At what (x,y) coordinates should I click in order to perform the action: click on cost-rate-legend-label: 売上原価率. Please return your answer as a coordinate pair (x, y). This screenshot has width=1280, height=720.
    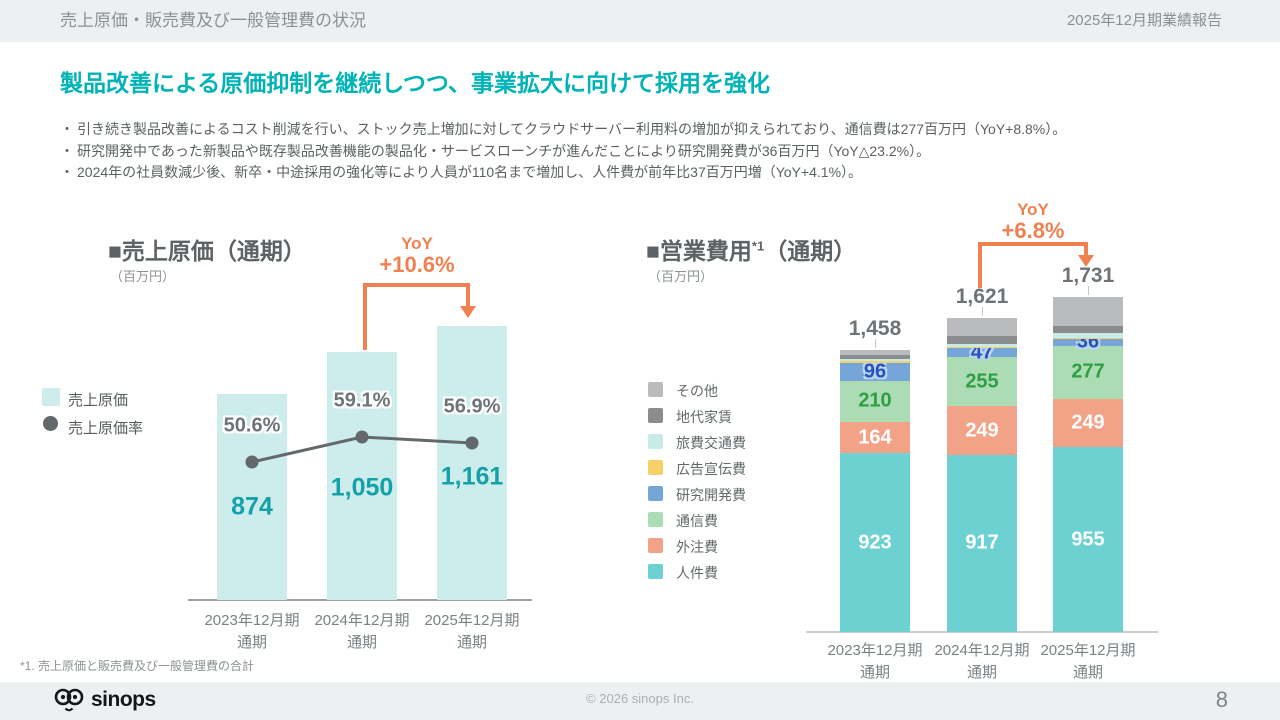
    Looking at the image, I should click on (106, 428).